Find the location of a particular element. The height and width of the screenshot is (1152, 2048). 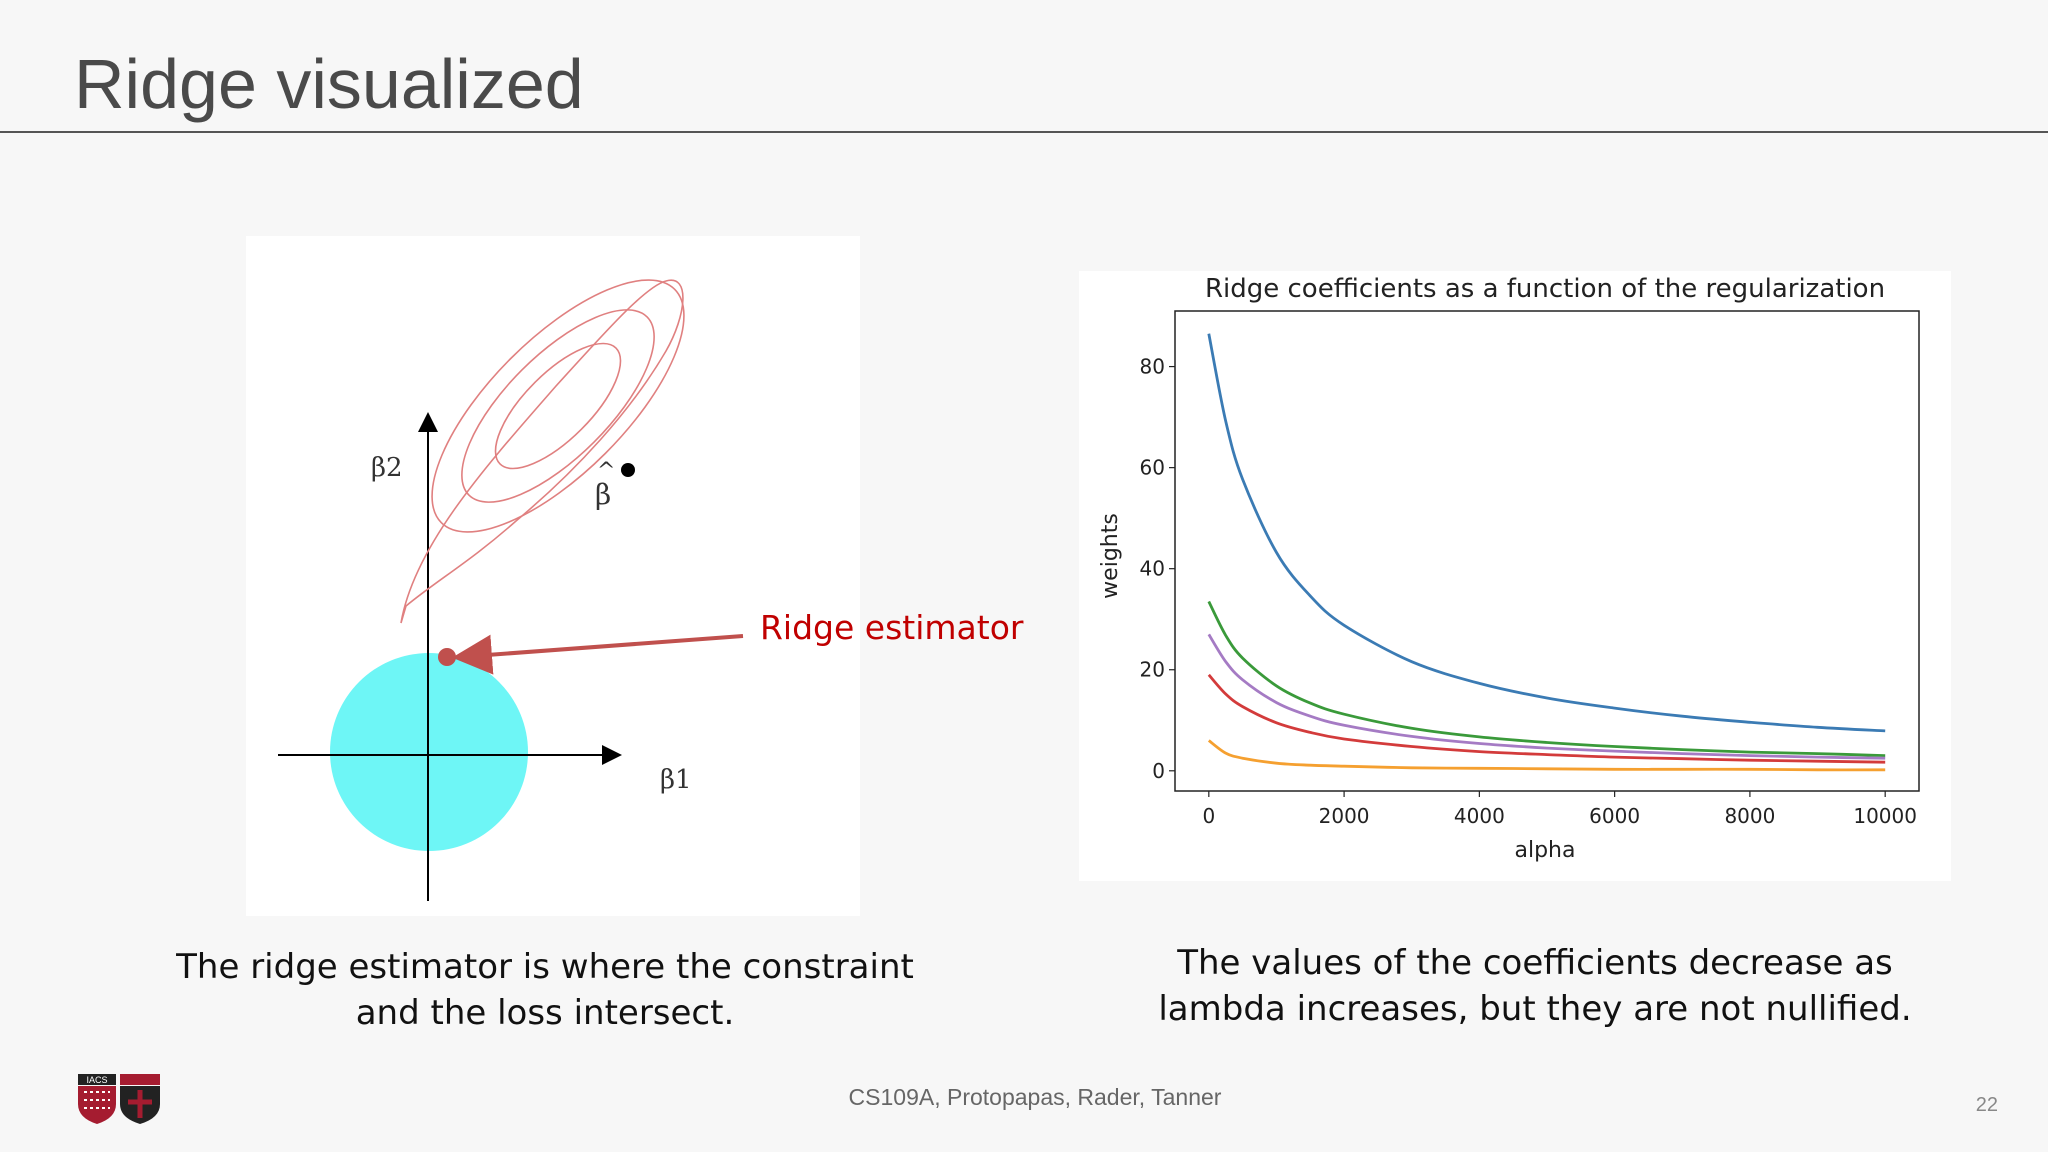

x-axis-label: alpha is located at coordinates (1545, 850).